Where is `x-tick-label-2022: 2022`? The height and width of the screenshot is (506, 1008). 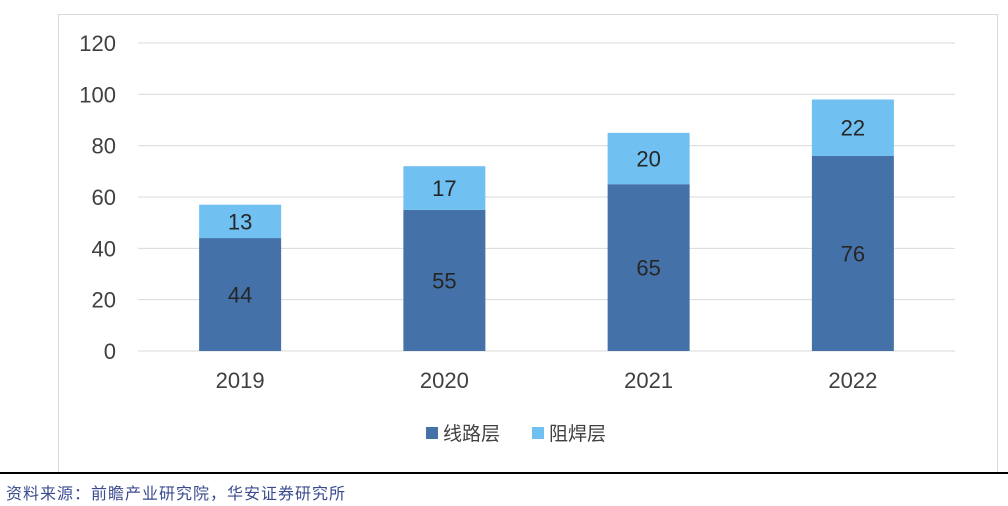
x-tick-label-2022: 2022 is located at coordinates (852, 380).